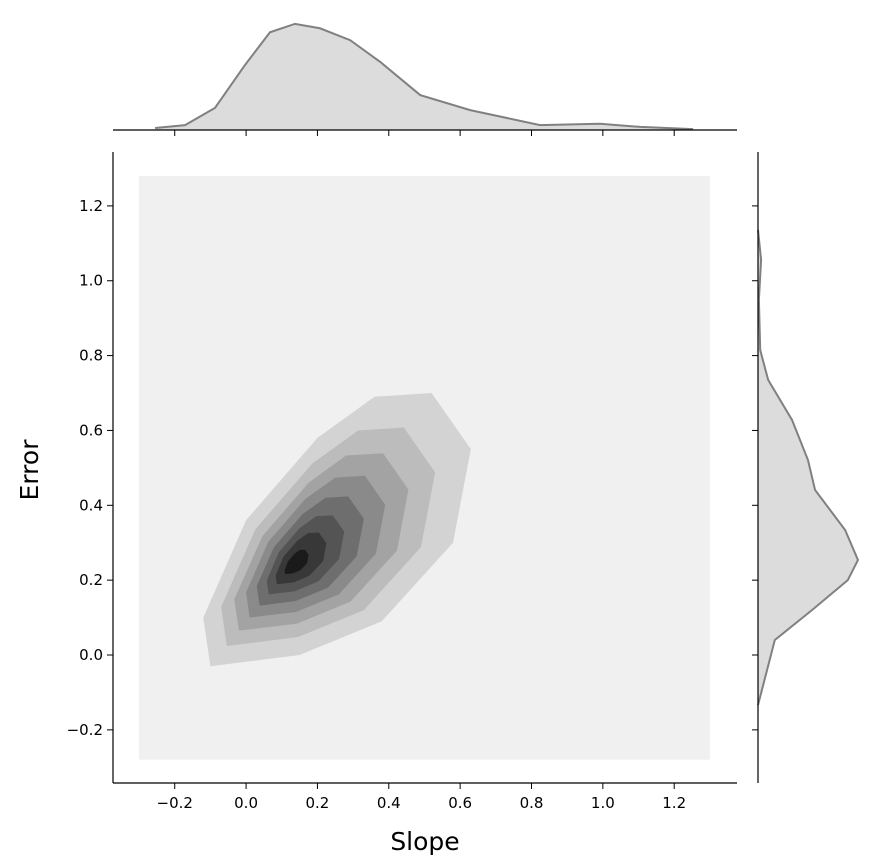 The image size is (883, 866). I want to click on x-tick-label: 0.4, so click(389, 803).